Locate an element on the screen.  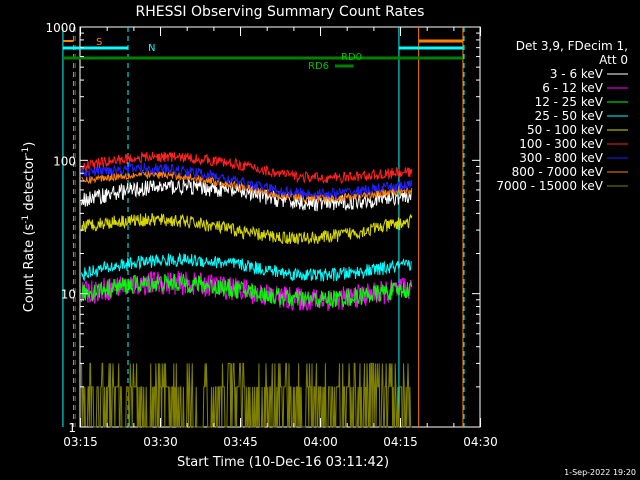
legend-entry-label: 7000 - 15000 keV is located at coordinates (549, 186).